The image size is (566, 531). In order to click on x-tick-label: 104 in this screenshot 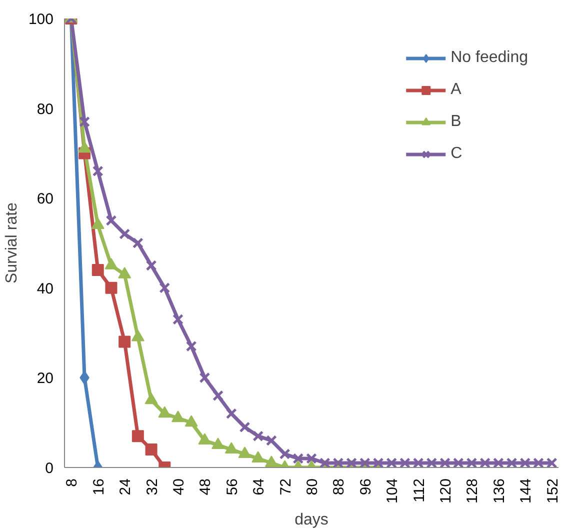, I will do `click(393, 491)`.